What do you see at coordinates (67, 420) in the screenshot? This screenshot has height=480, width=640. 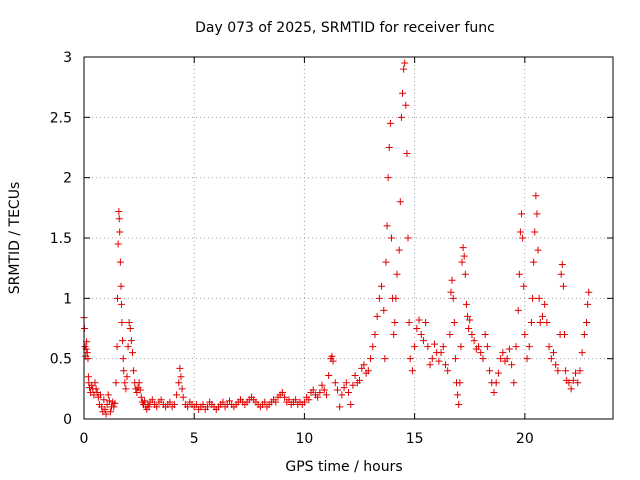 I see `y-tick-label: 0` at bounding box center [67, 420].